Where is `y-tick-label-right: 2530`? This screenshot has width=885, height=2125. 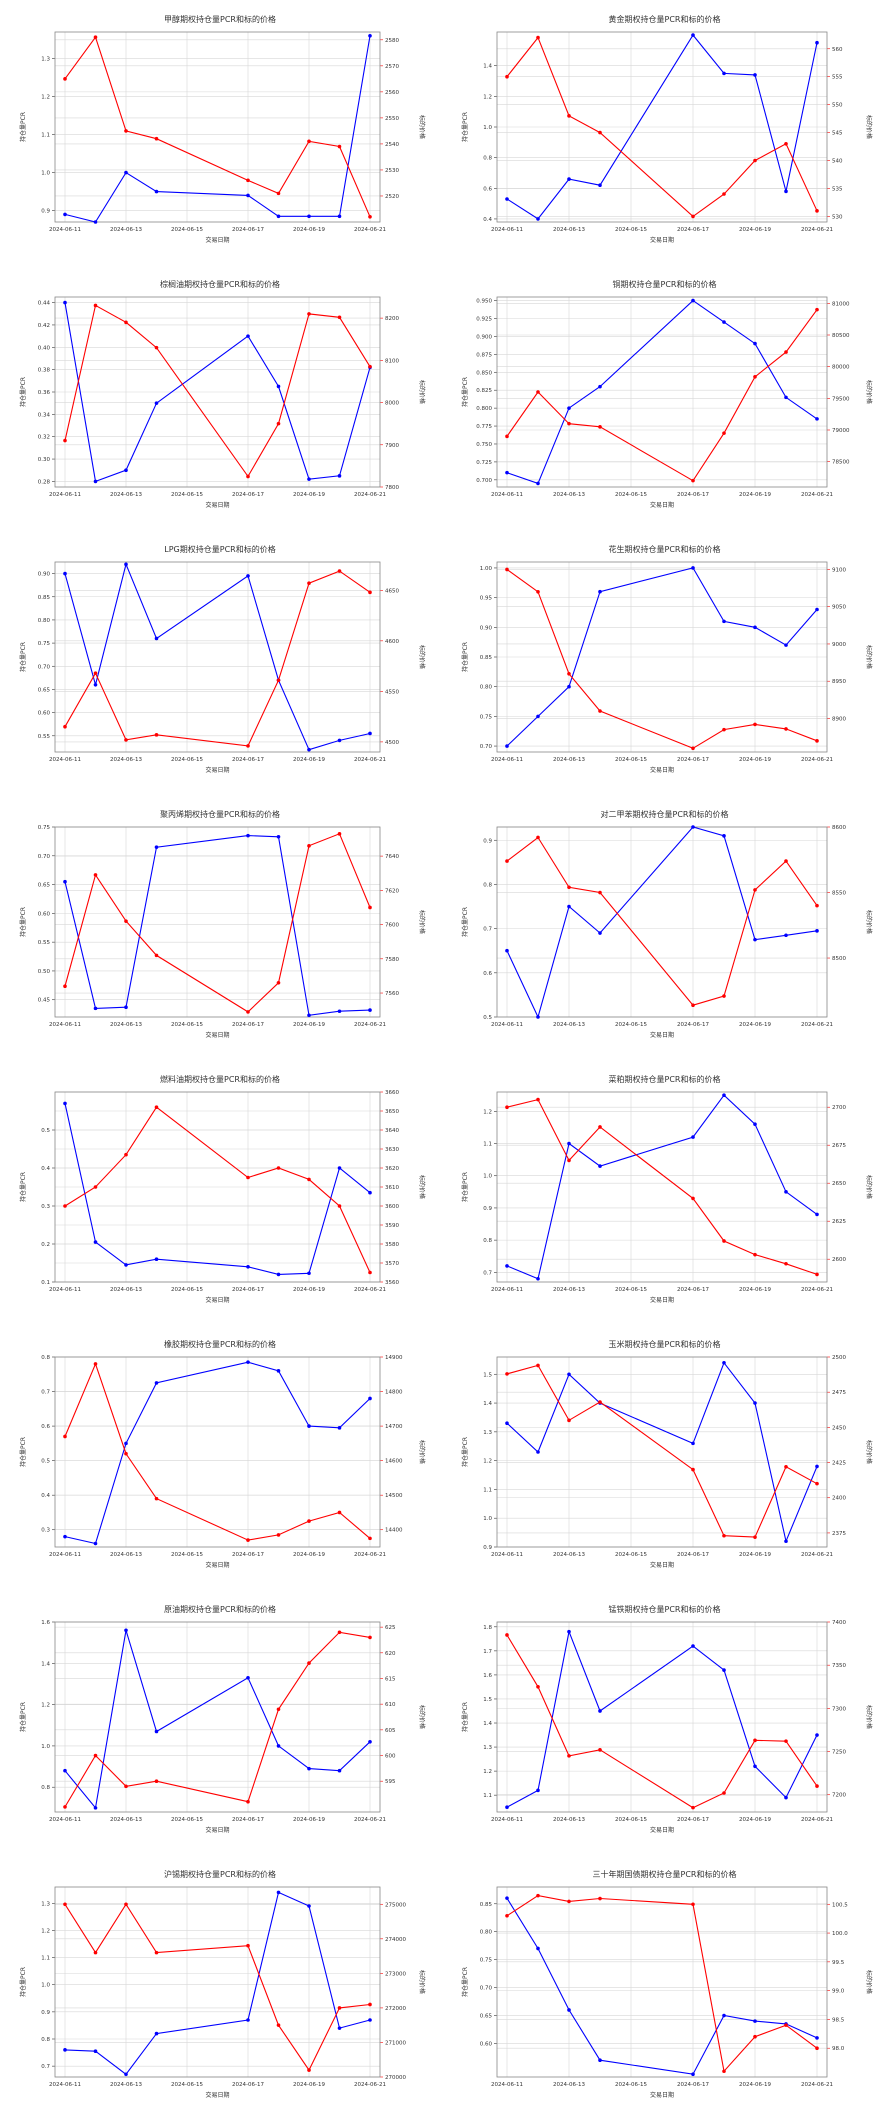
y-tick-label-right: 2530 is located at coordinates (392, 171).